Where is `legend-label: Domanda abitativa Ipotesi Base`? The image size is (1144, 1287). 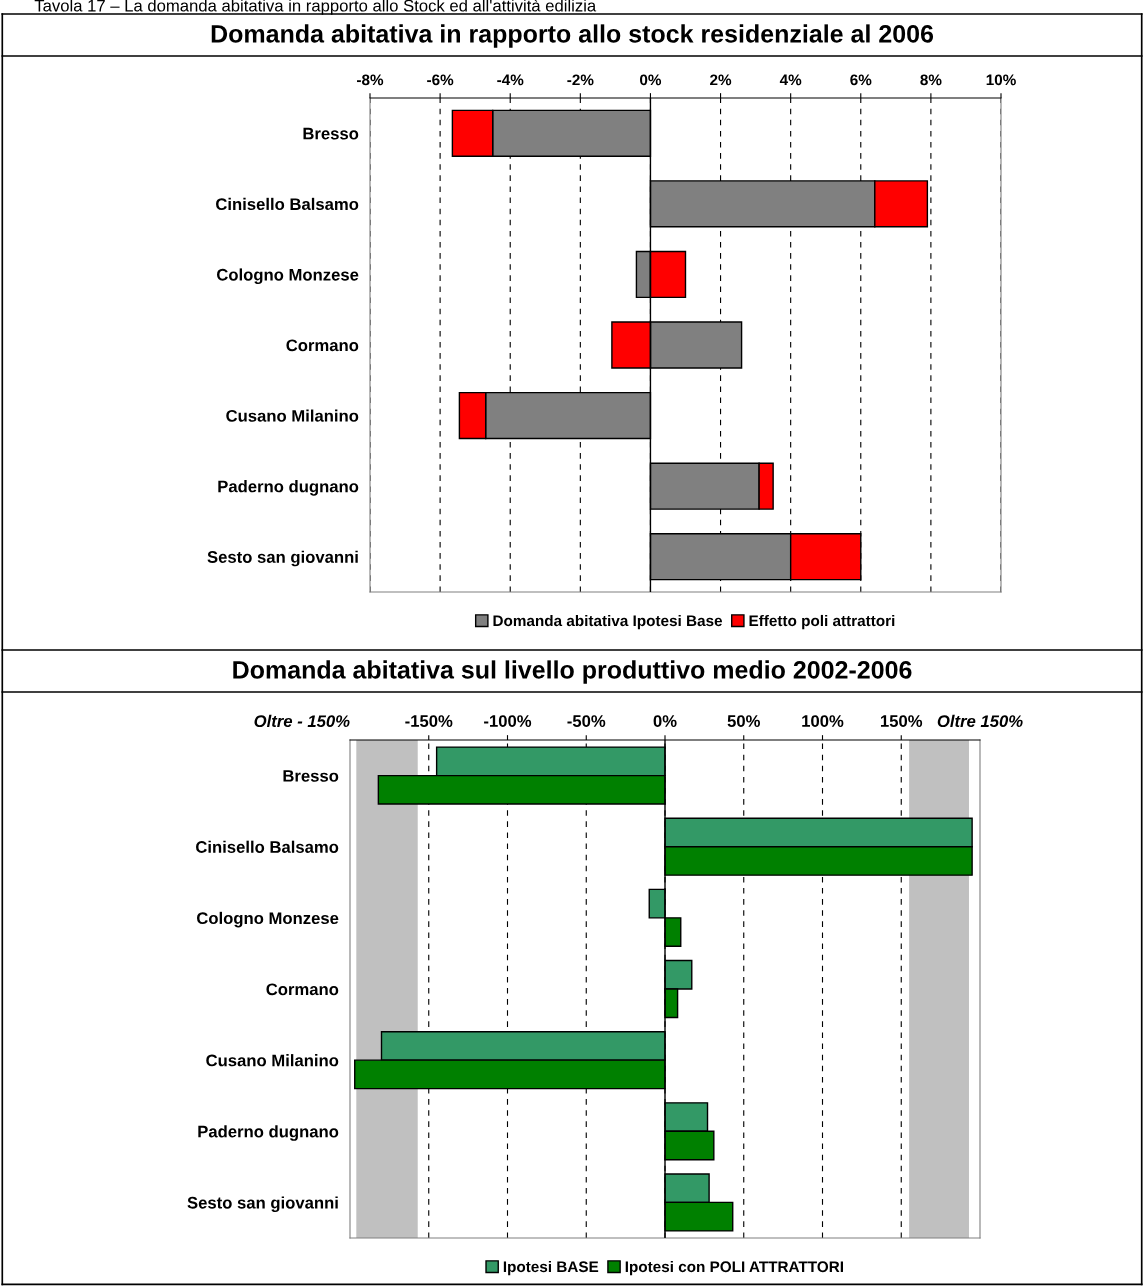
legend-label: Domanda abitativa Ipotesi Base is located at coordinates (608, 622).